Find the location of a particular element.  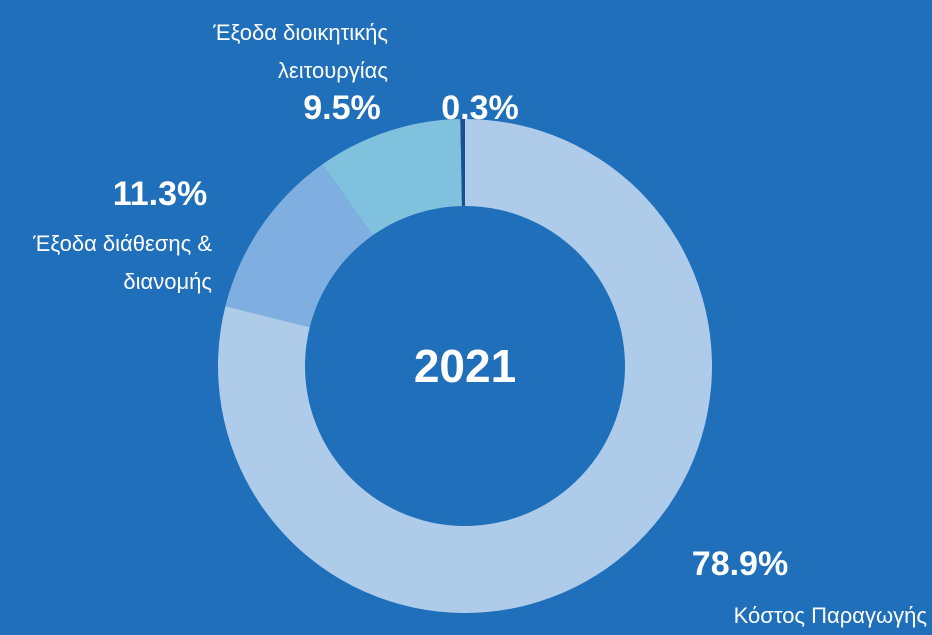

center-label: 2021 is located at coordinates (465, 366).